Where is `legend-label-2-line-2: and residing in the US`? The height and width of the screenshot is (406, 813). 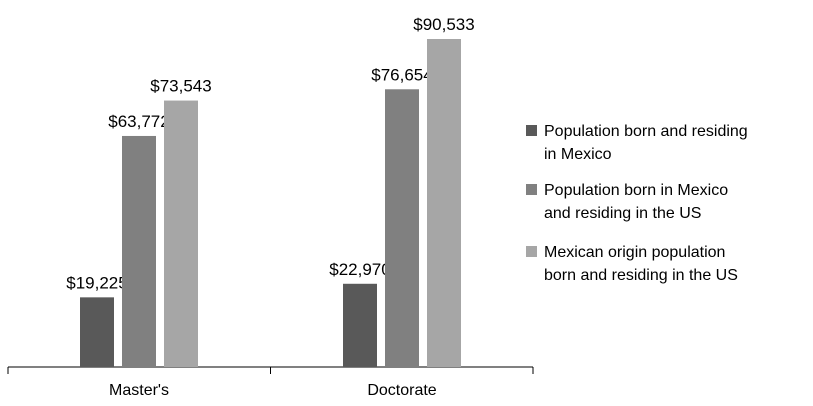 legend-label-2-line-2: and residing in the US is located at coordinates (622, 213).